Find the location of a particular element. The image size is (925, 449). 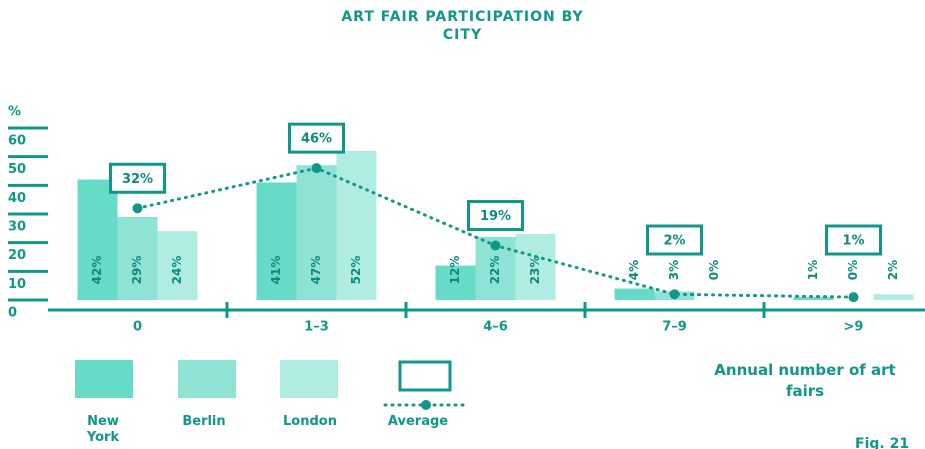

value-label: 42% is located at coordinates (97, 270).